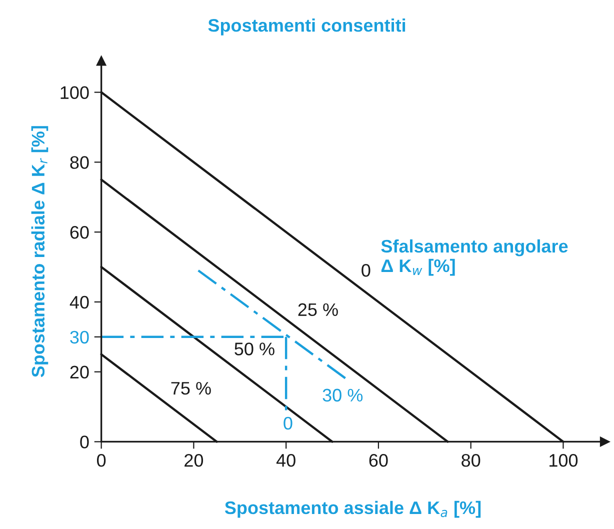  What do you see at coordinates (79, 372) in the screenshot?
I see `y-tick-label: 20` at bounding box center [79, 372].